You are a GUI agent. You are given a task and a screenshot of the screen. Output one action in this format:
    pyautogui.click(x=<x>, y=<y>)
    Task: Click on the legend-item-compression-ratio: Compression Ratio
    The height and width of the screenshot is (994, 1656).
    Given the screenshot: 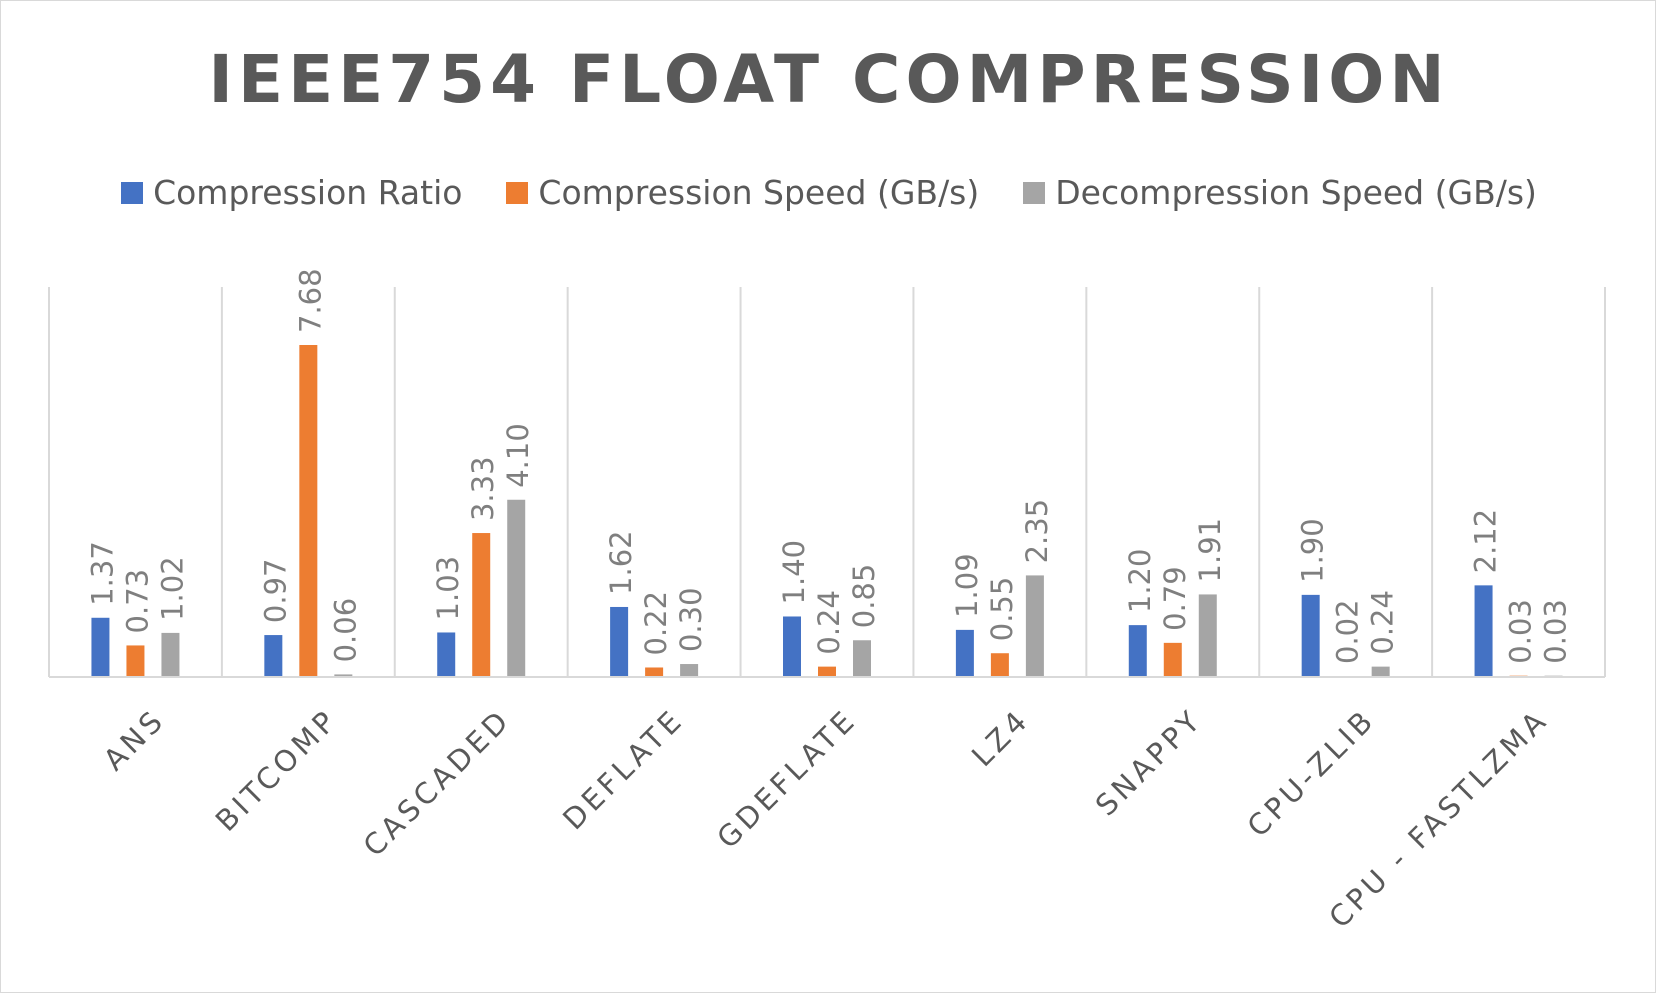 What is the action you would take?
    pyautogui.click(x=291, y=192)
    